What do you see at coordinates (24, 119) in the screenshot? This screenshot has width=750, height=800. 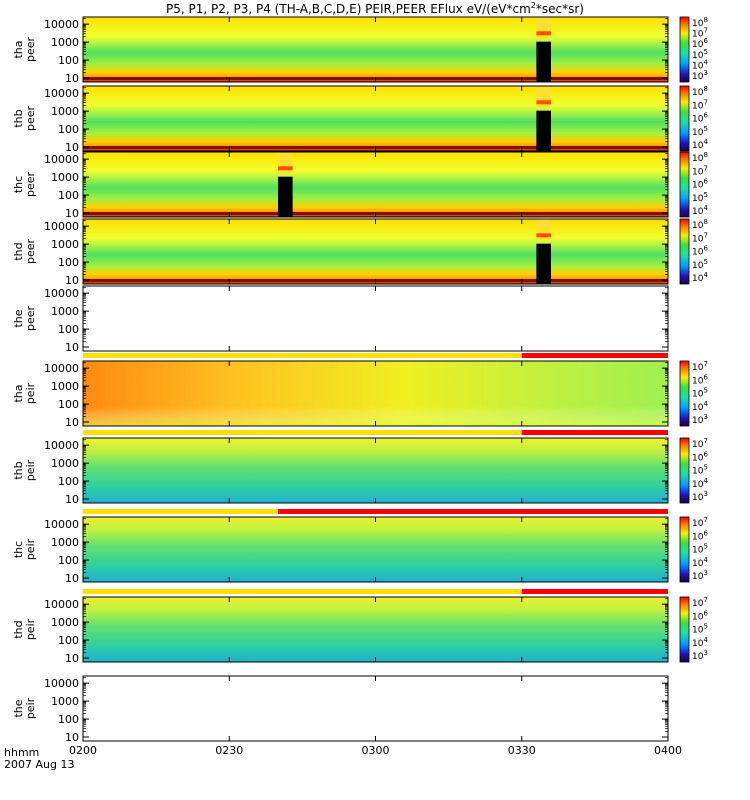 I see `panel-label: thbpeer` at bounding box center [24, 119].